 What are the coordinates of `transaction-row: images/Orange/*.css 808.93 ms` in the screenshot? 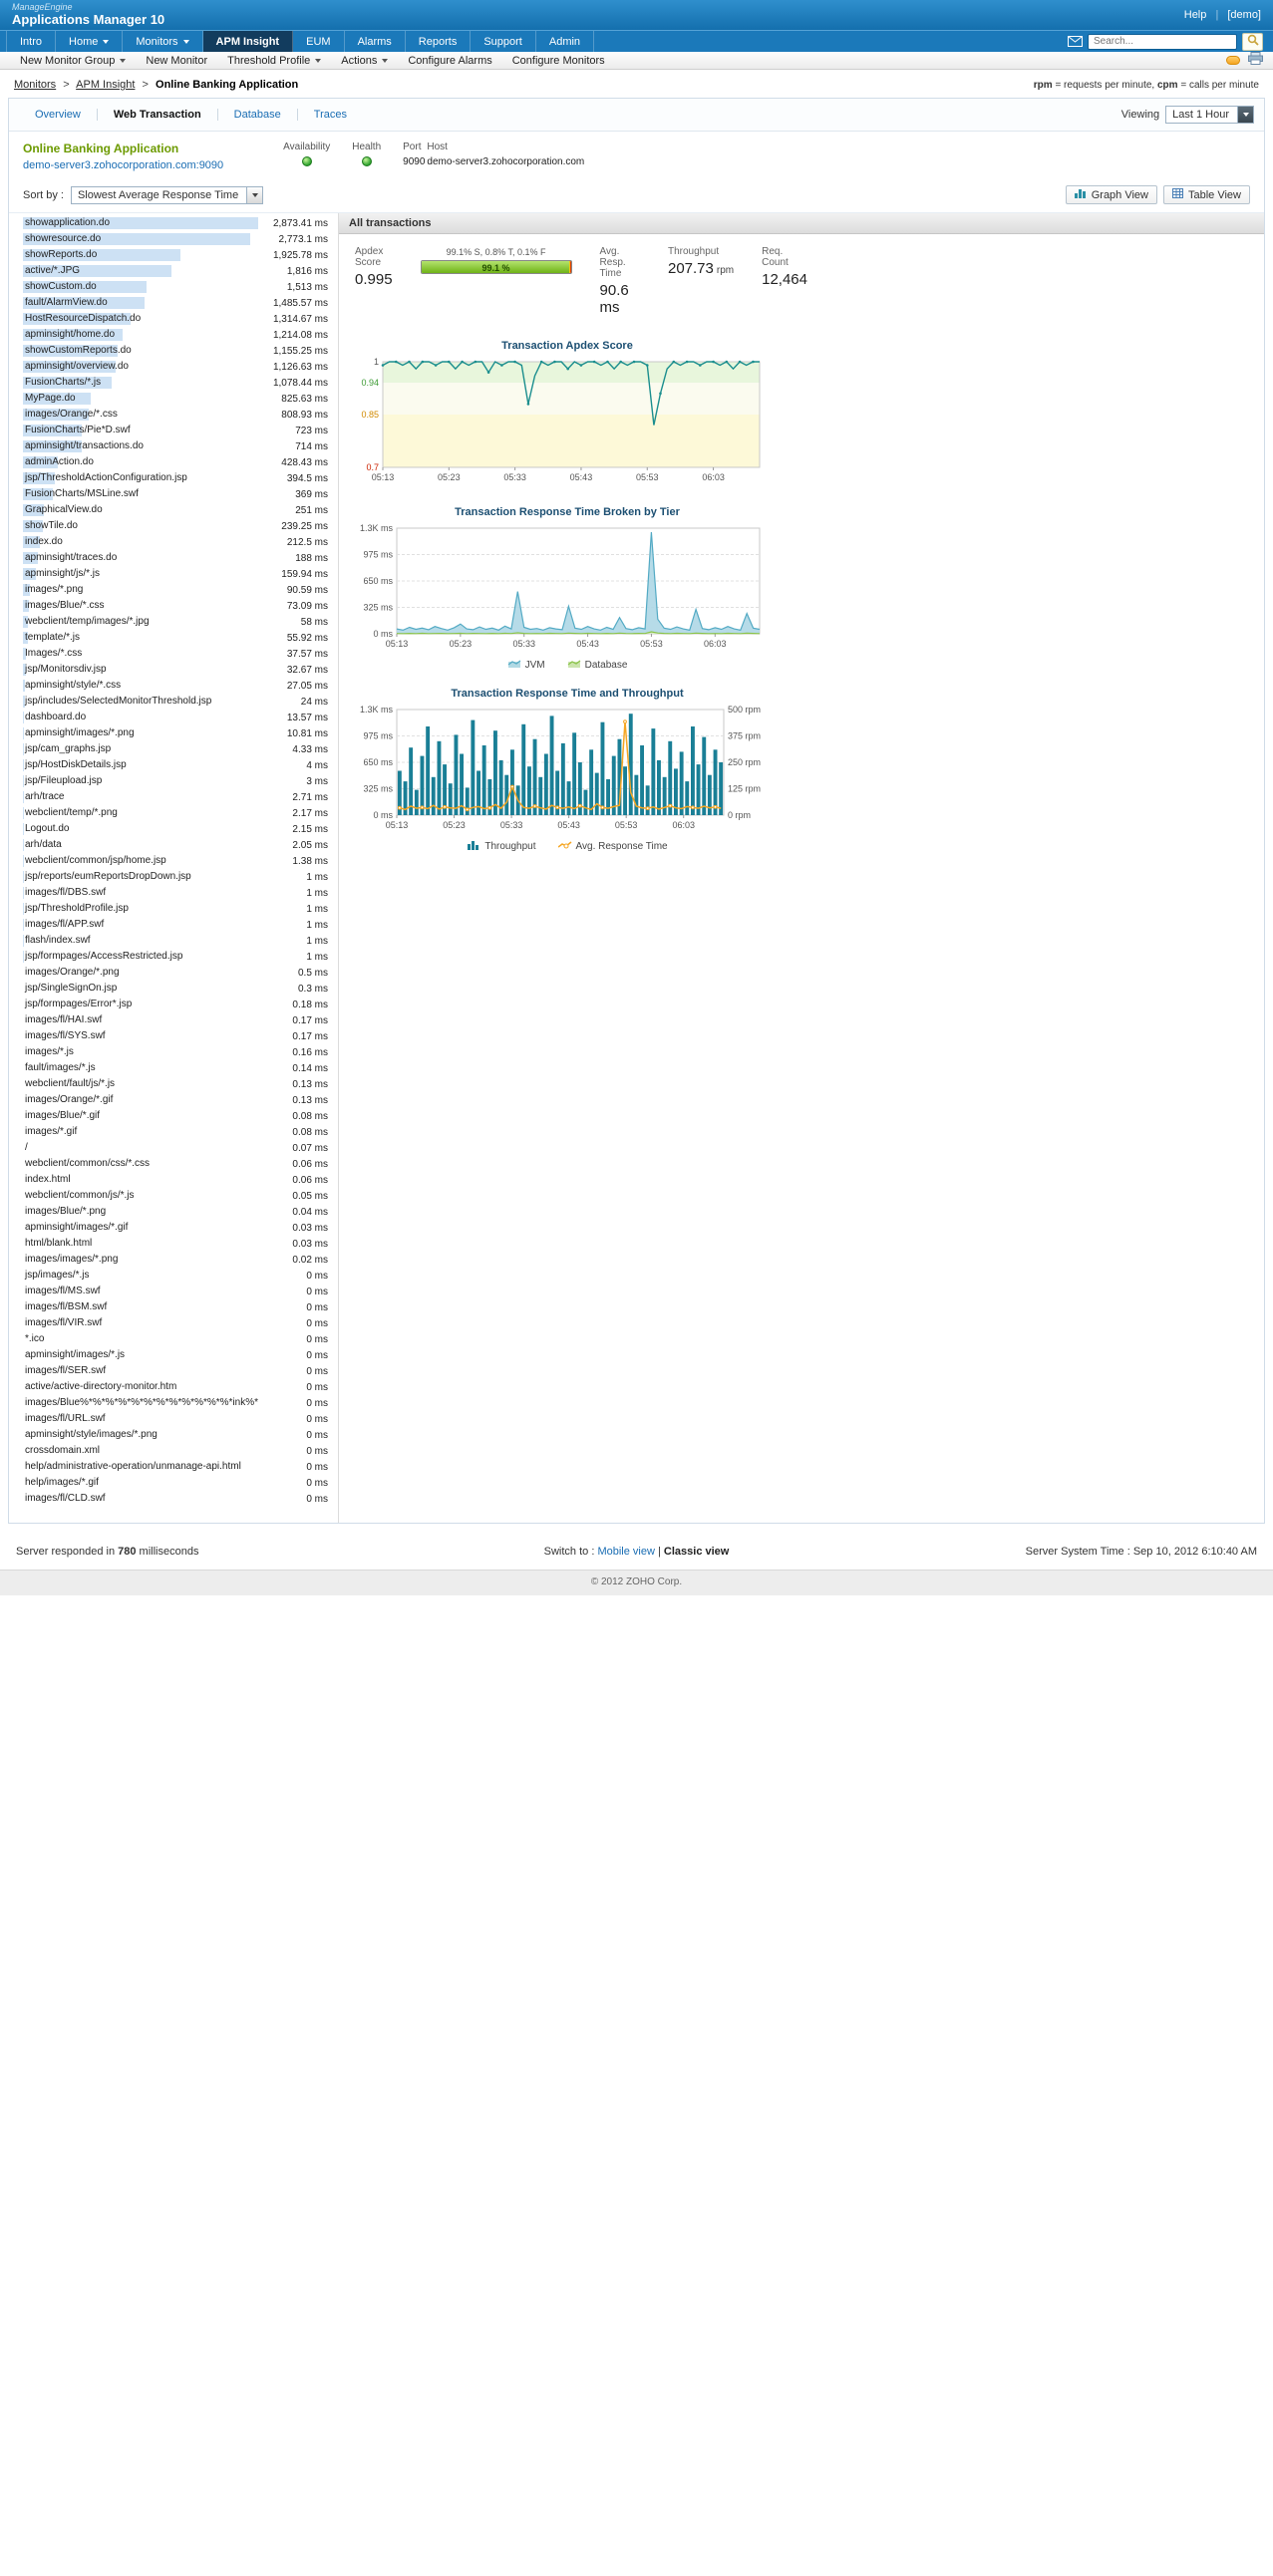 It's located at (178, 415).